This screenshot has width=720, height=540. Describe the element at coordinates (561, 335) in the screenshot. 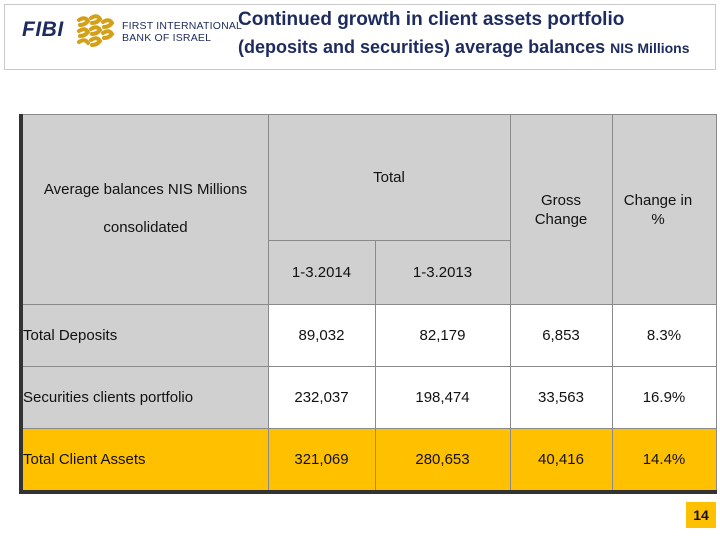

I see `cell-deposits-gross: 6,853` at that location.